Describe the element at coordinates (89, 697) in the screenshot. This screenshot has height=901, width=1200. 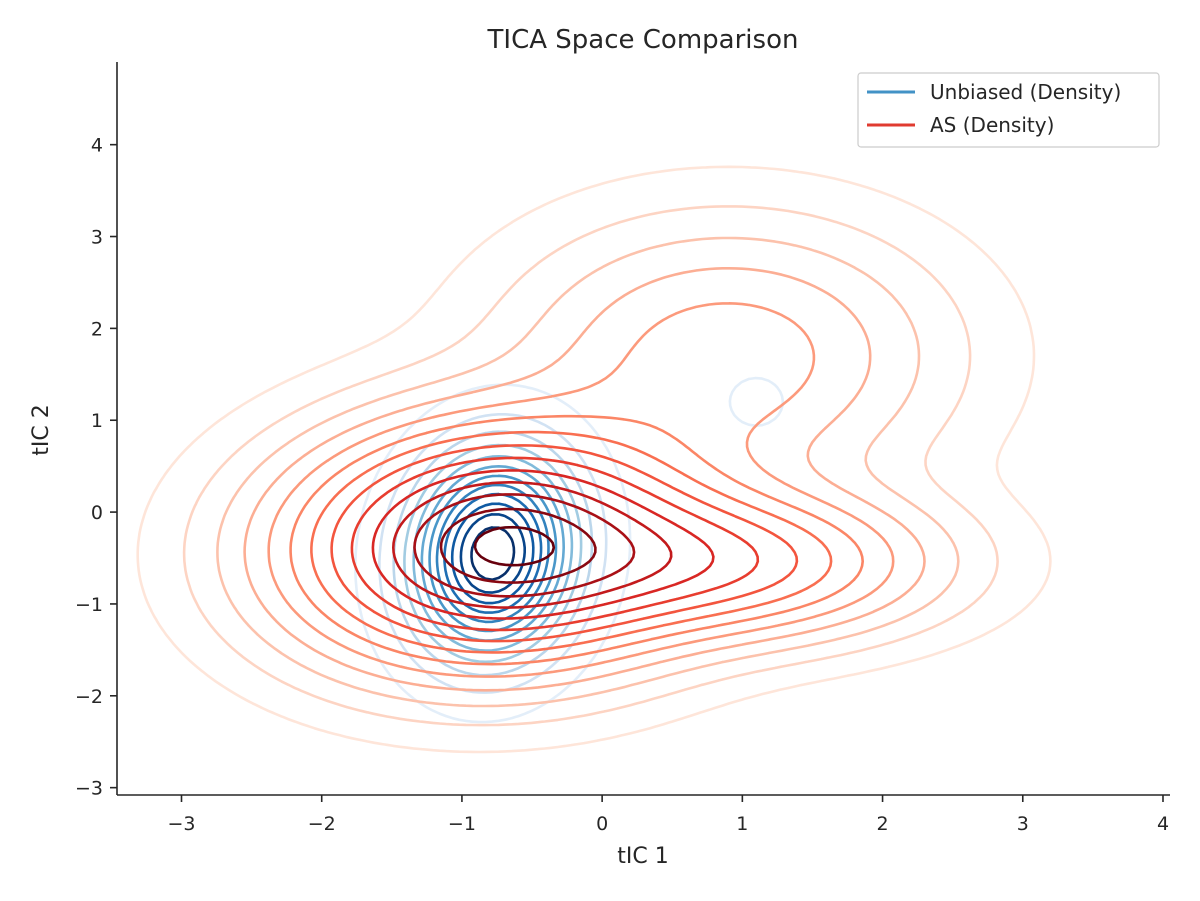
I see `y-tick-label: −2` at that location.